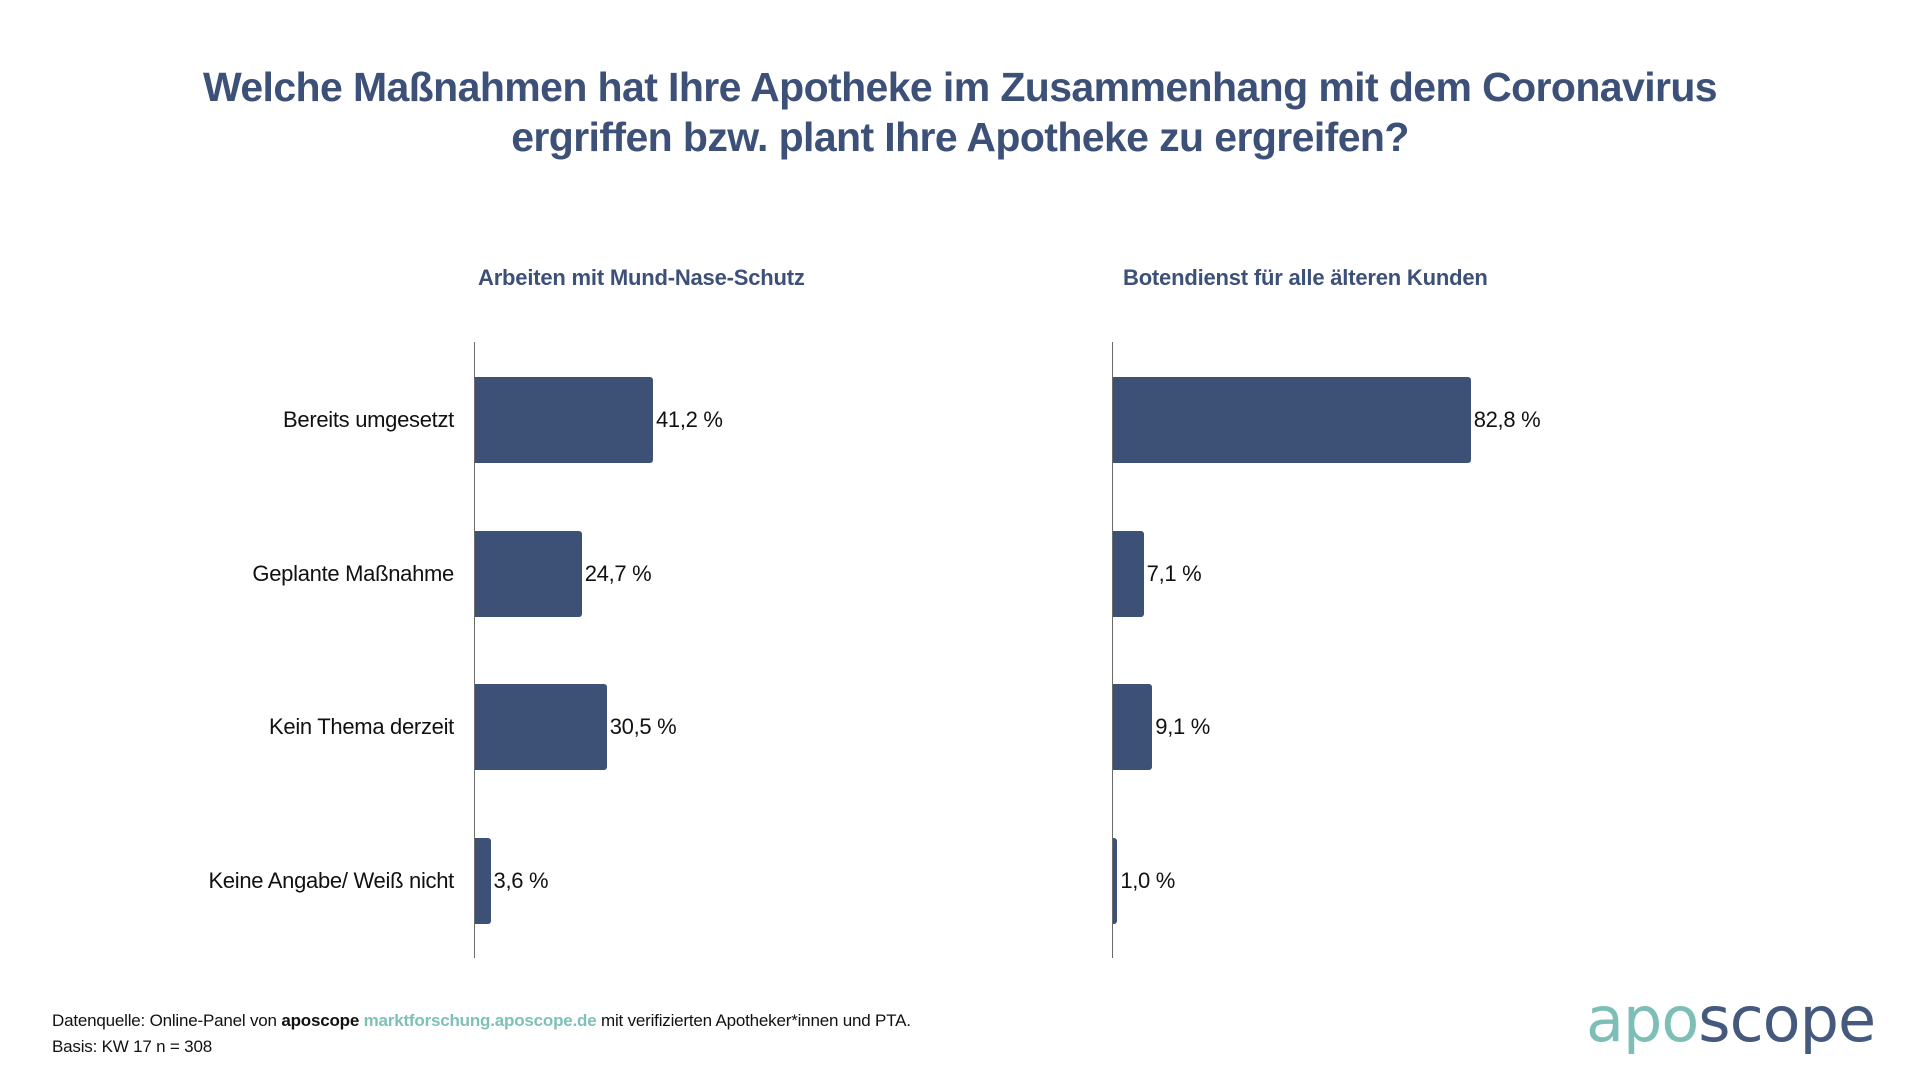  I want to click on chart-1-title: Arbeiten mit Mund-Nase-Schutz, so click(641, 277).